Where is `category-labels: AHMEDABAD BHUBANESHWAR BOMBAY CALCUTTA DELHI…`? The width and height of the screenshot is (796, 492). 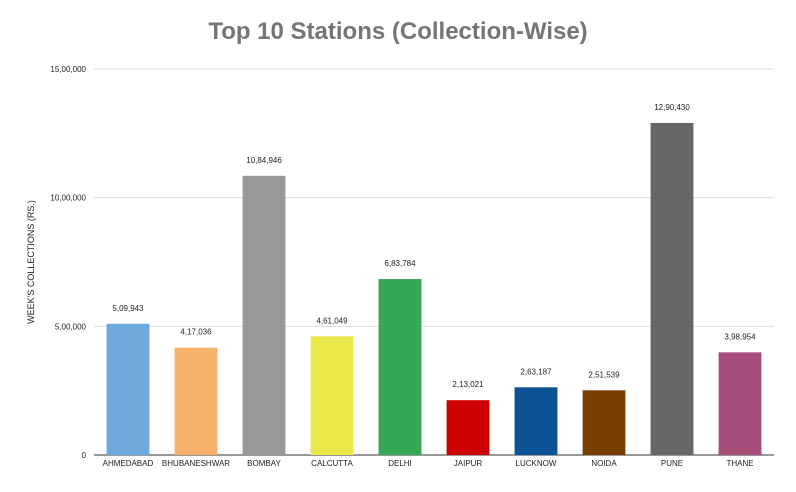
category-labels: AHMEDABAD BHUBANESHWAR BOMBAY CALCUTTA DELHI… is located at coordinates (428, 463).